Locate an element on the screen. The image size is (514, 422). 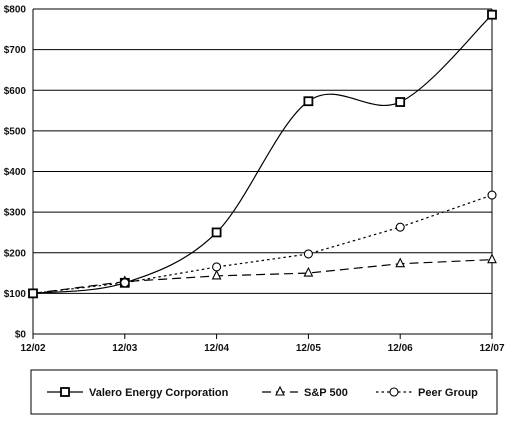
y-tick-label-7: $700 is located at coordinates (15, 50).